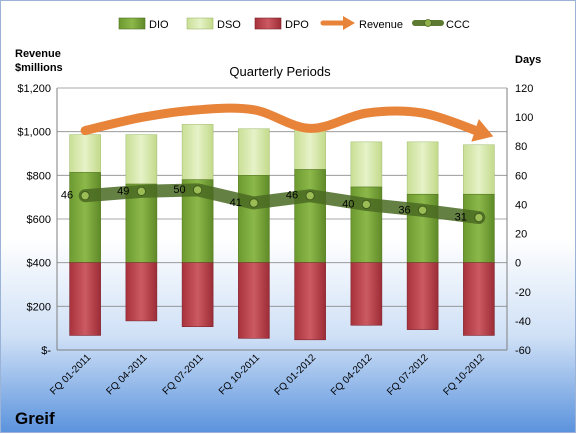 The image size is (576, 434). Describe the element at coordinates (38, 54) in the screenshot. I see `left-axis-title-line1: Revenue` at that location.